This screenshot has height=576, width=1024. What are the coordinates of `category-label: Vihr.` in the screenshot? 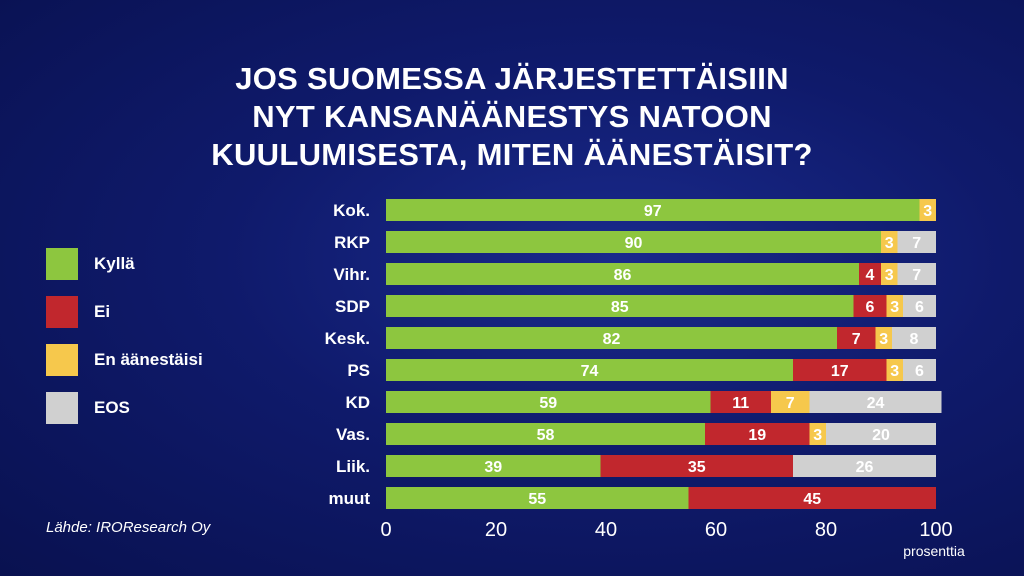 It's located at (351, 274).